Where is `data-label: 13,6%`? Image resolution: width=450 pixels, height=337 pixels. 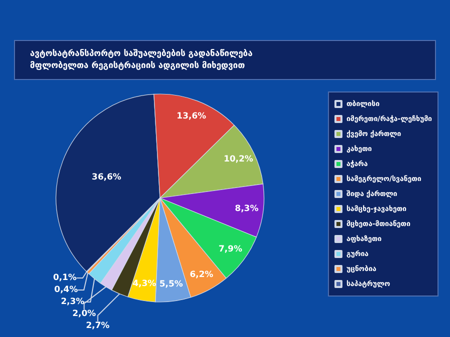 data-label: 13,6% is located at coordinates (191, 116).